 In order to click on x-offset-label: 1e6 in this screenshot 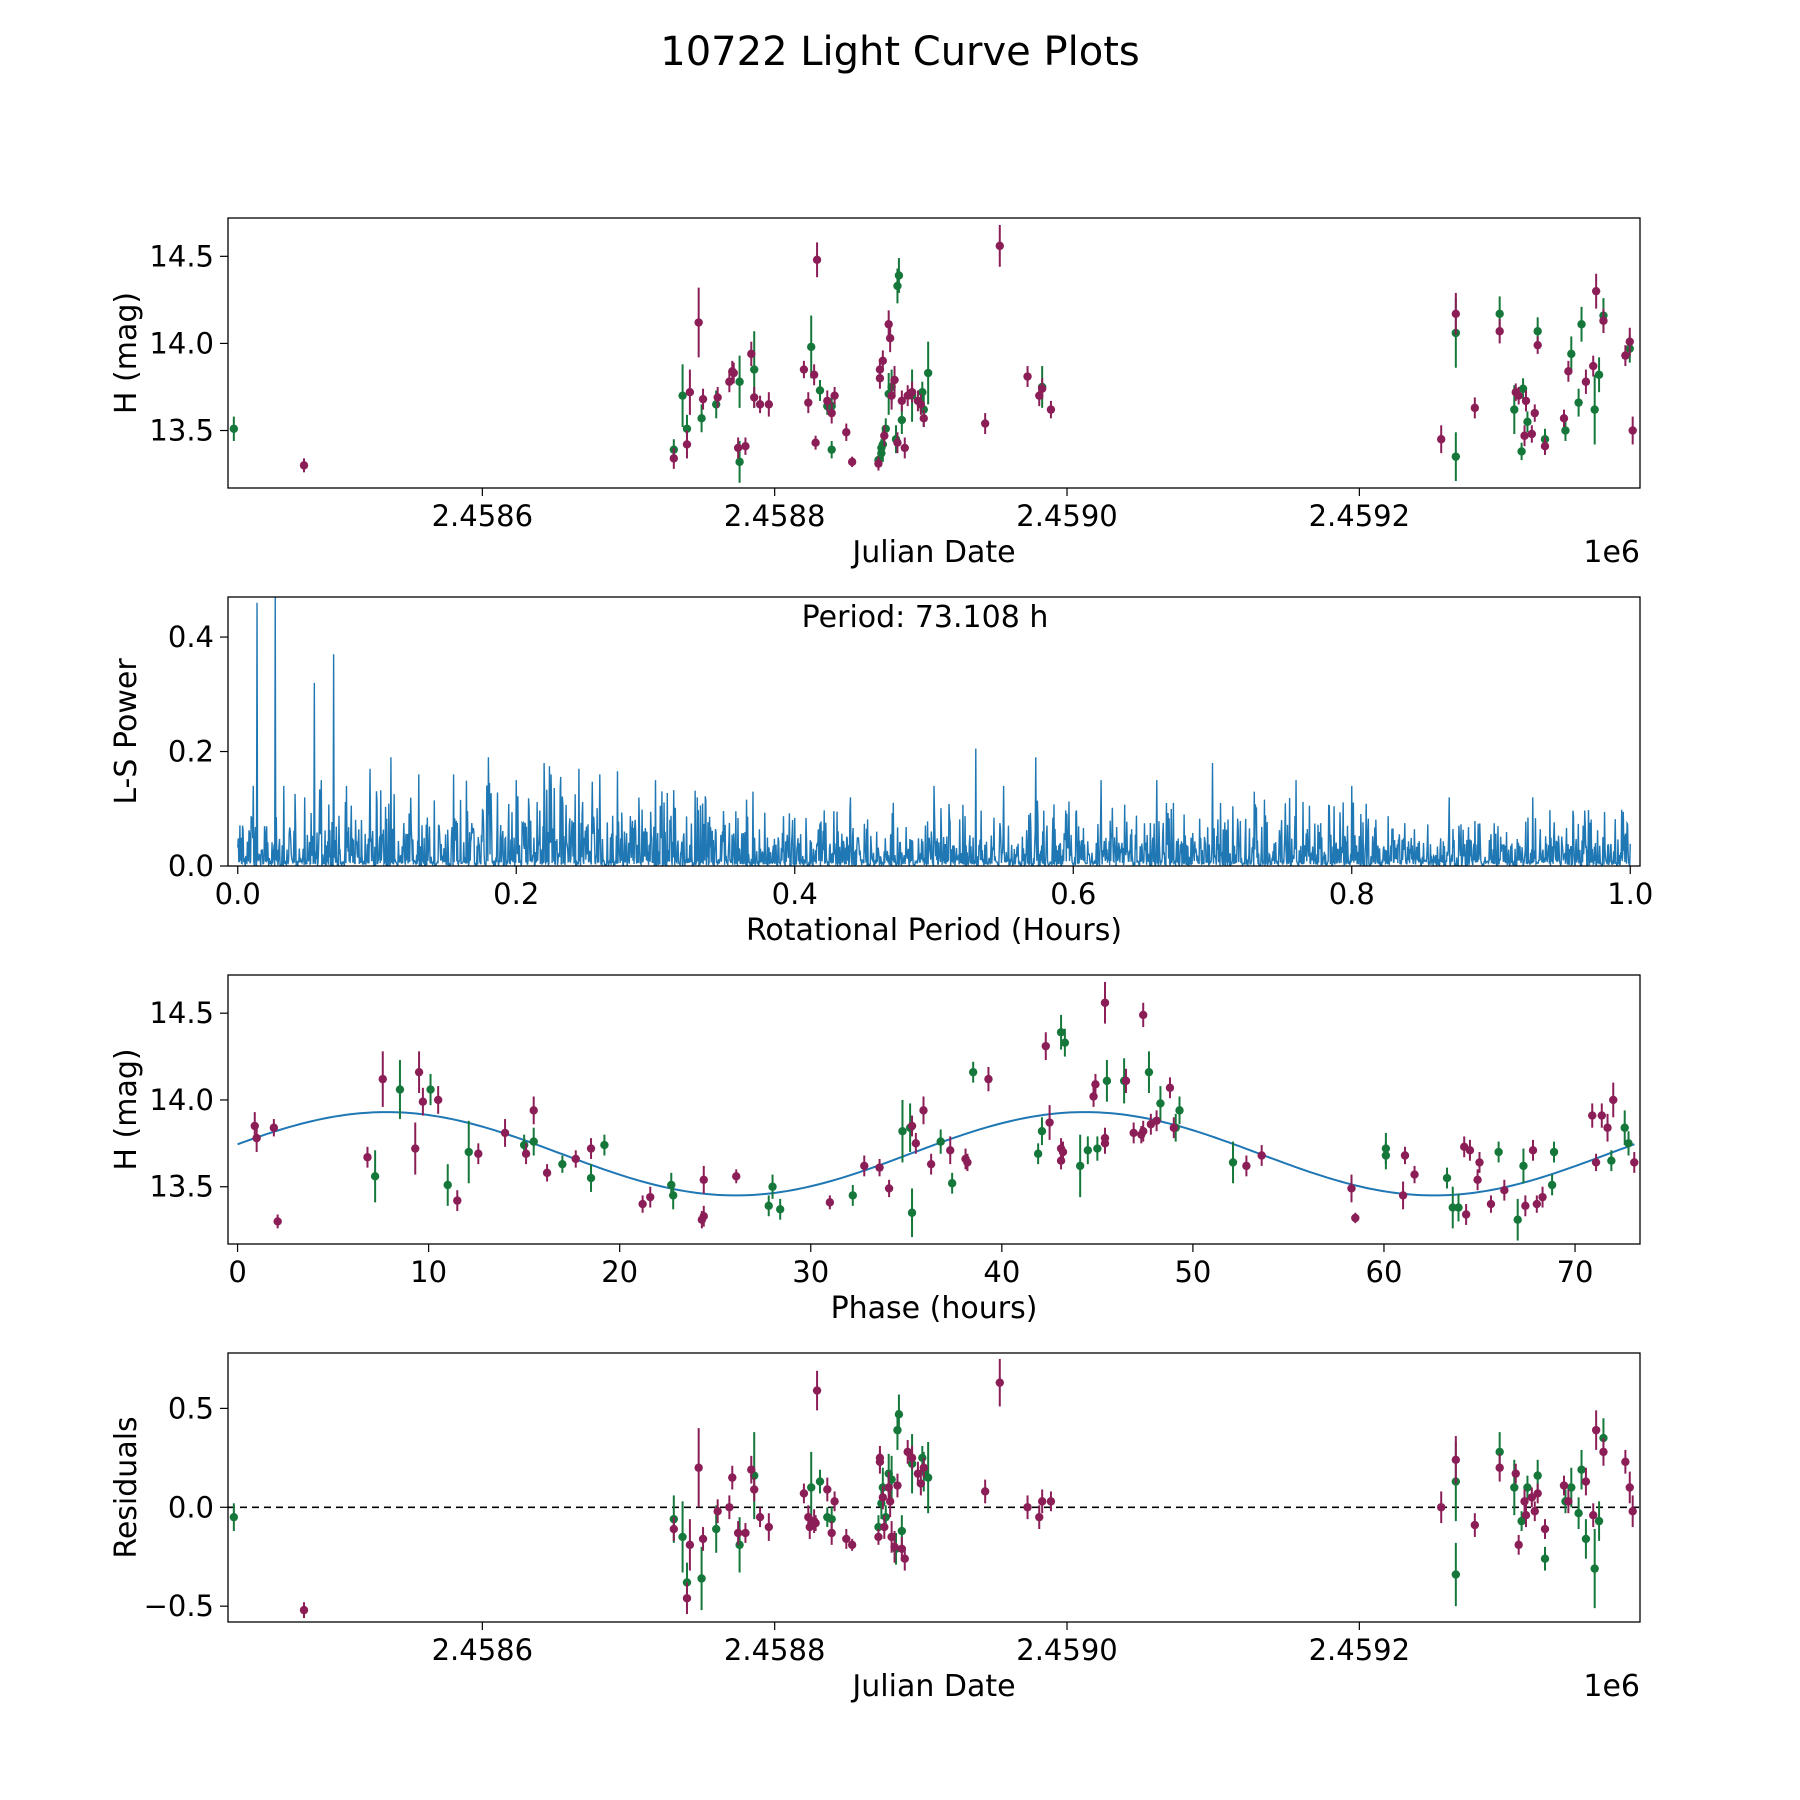, I will do `click(1611, 1686)`.